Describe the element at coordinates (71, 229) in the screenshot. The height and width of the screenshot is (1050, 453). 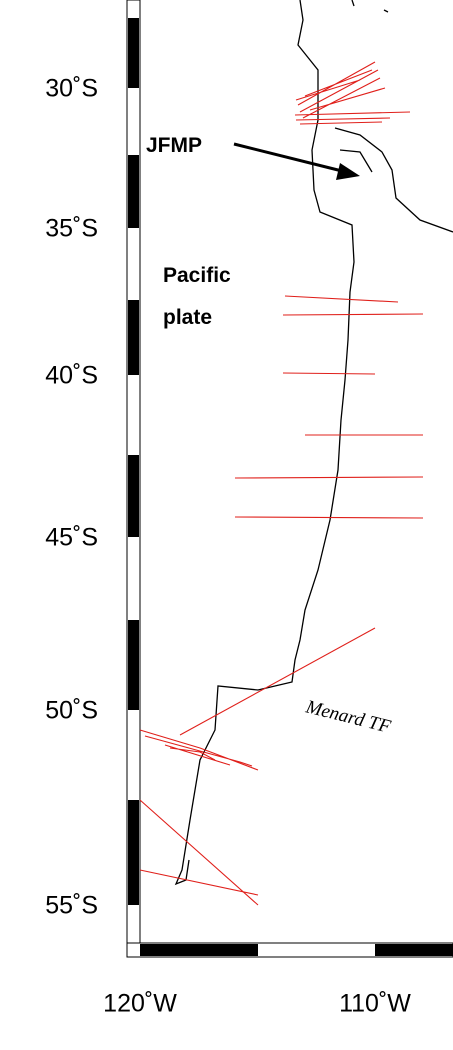
I see `lat-label: 35˚S` at that location.